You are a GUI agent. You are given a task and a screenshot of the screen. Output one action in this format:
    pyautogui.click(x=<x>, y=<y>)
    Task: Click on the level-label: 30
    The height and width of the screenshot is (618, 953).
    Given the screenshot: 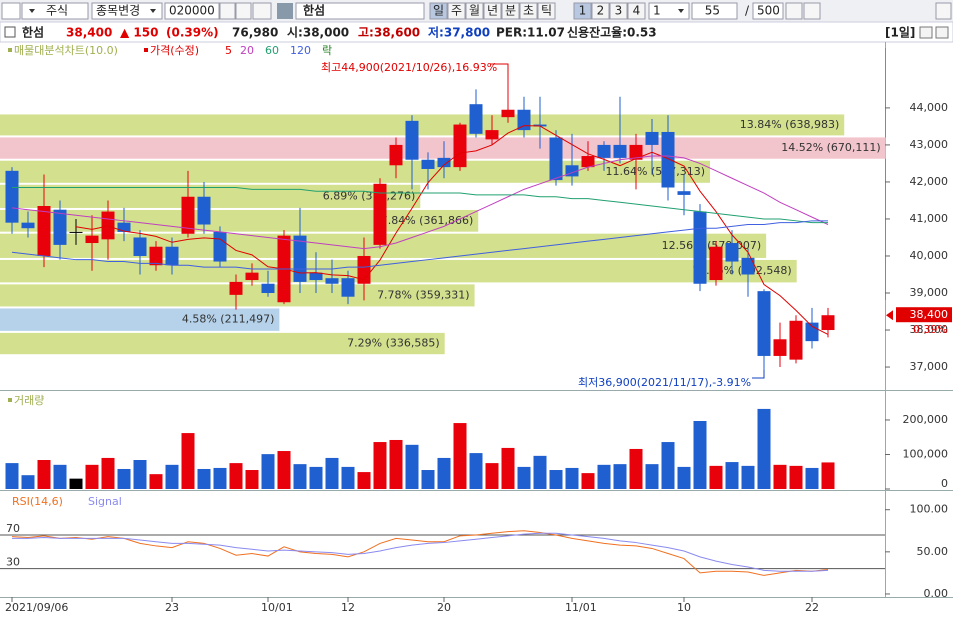 What is the action you would take?
    pyautogui.click(x=13, y=562)
    